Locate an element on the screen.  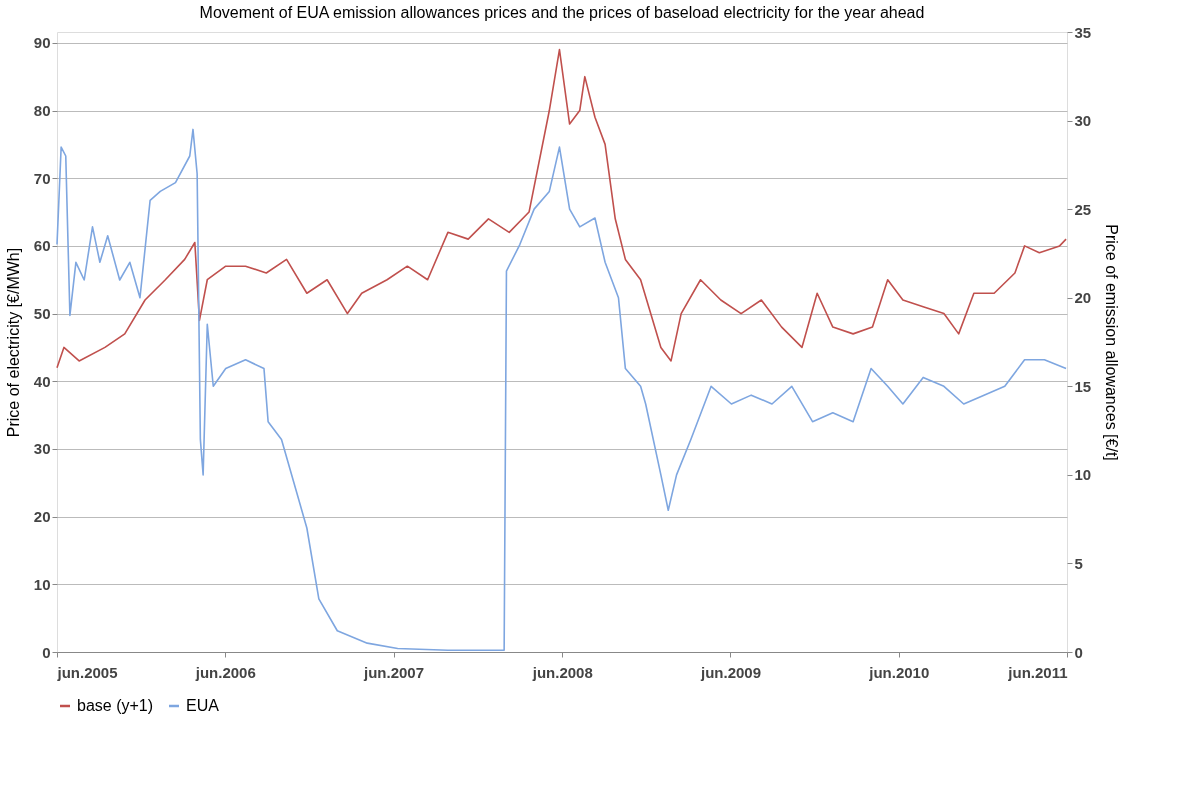
y-tick-label: 60 is located at coordinates (42, 246).